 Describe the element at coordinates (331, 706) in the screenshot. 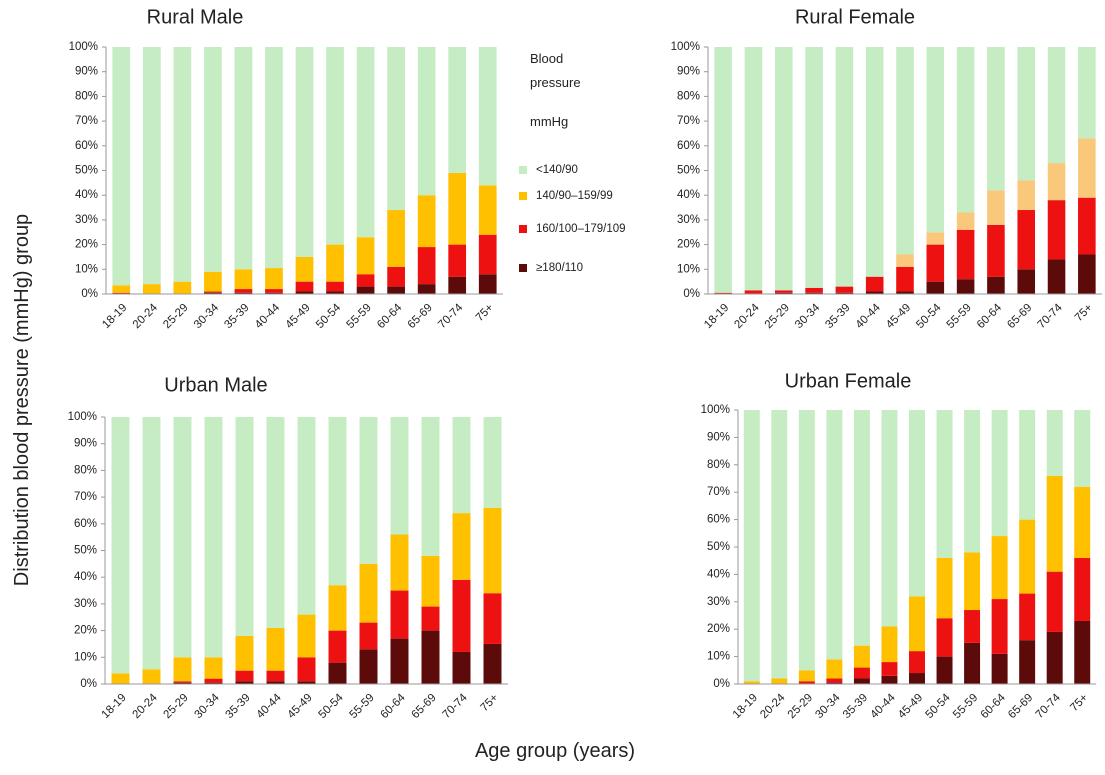

I see `x-tick-label: 50-54` at that location.